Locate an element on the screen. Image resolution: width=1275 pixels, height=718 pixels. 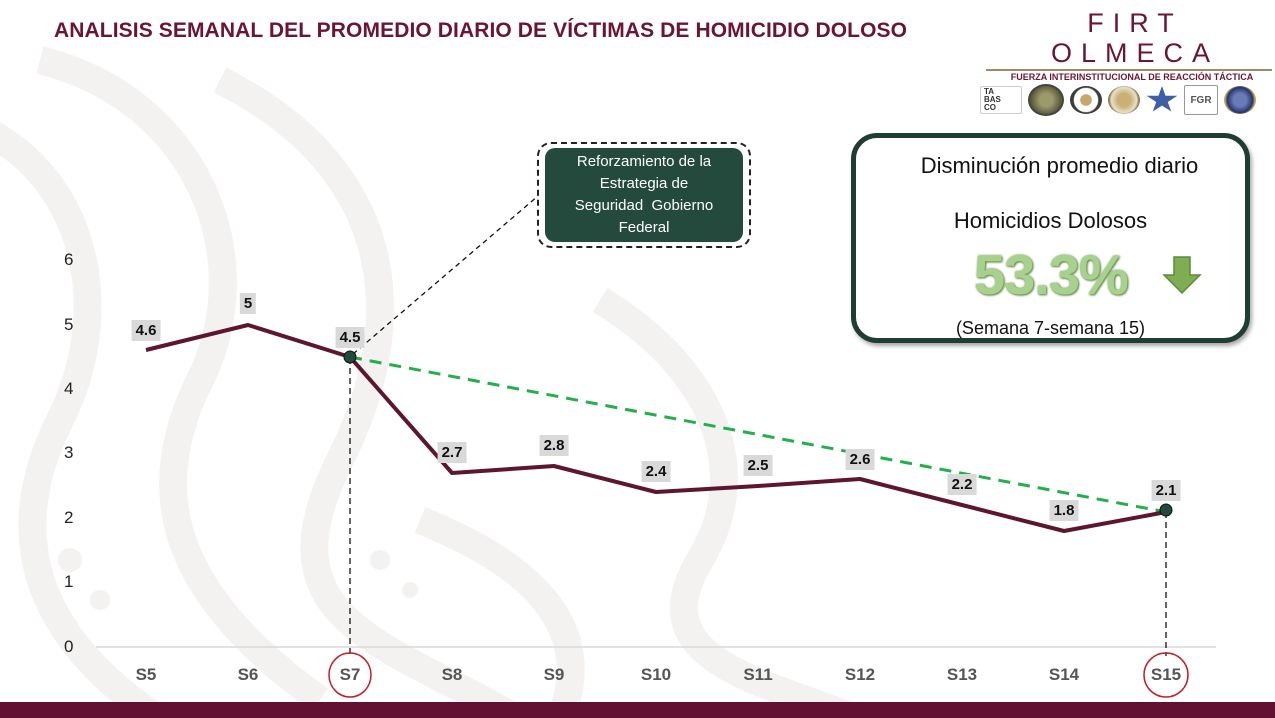
y-tick-2: 2 is located at coordinates (69, 517).